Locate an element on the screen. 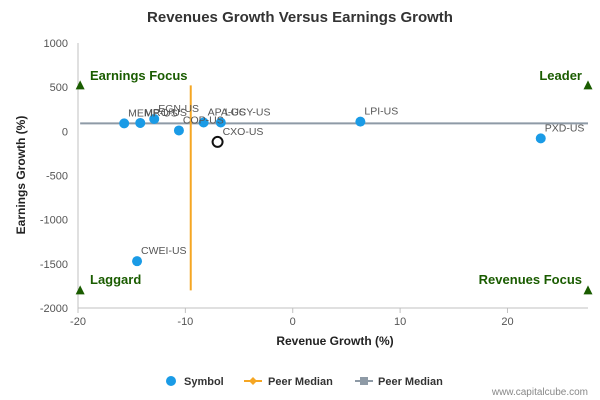 The height and width of the screenshot is (400, 600). data-point-label: MEMP-US is located at coordinates (153, 113).